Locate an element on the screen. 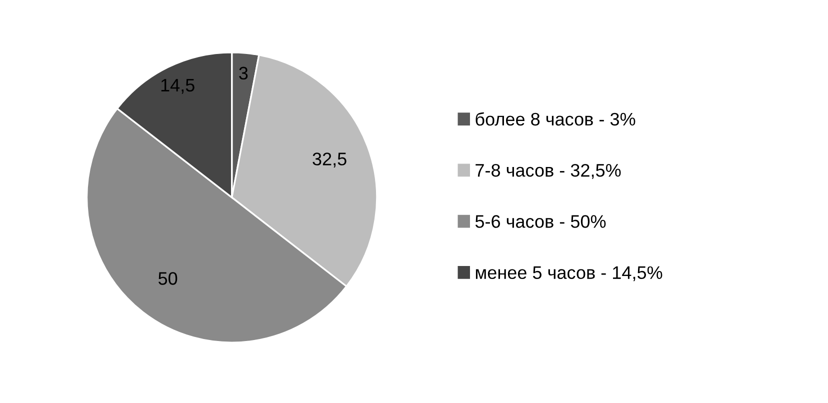  data-label: 50 is located at coordinates (168, 278).